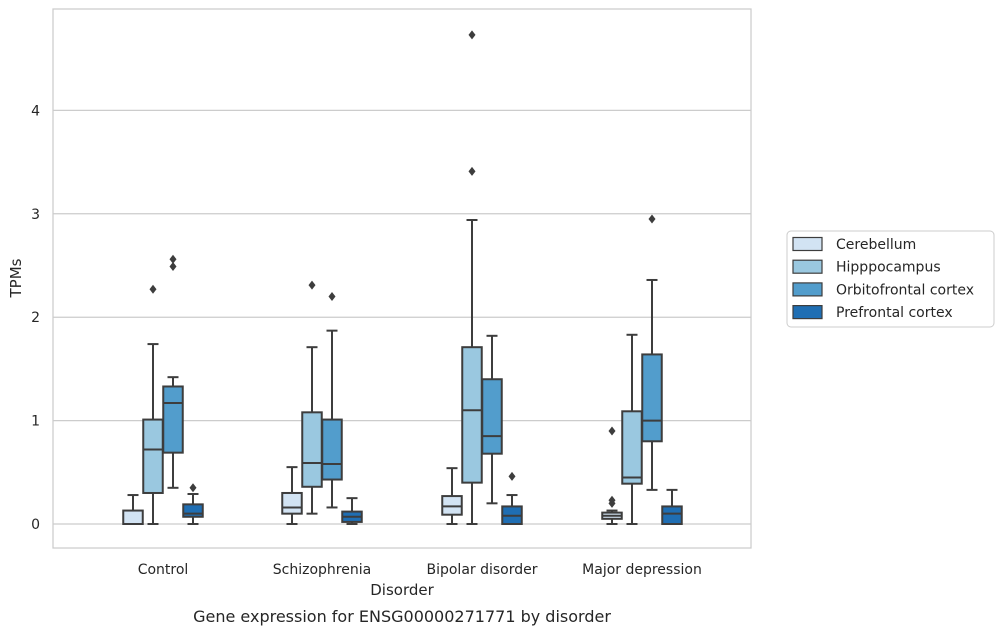 Image resolution: width=1003 pixels, height=634 pixels. Describe the element at coordinates (35, 215) in the screenshot. I see `y-tick-label: 3` at that location.